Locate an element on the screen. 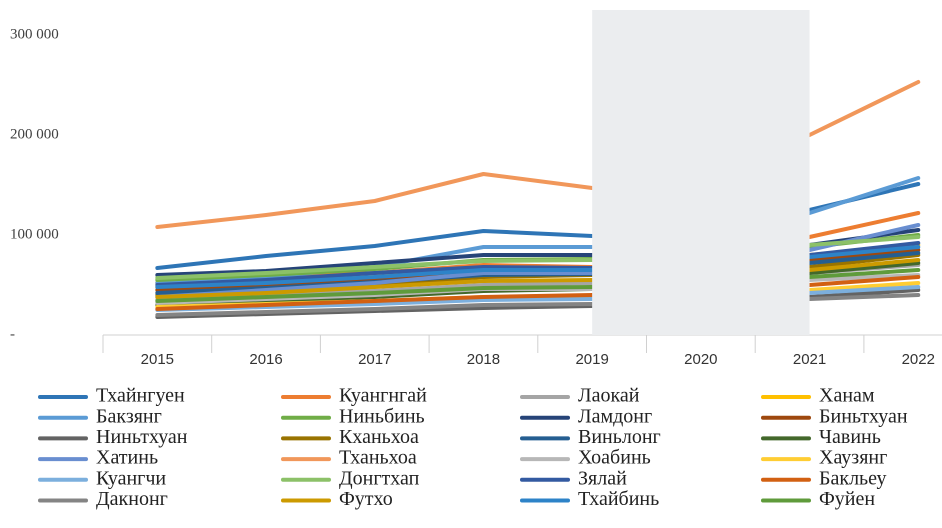  overlay-box is located at coordinates (701, 172).